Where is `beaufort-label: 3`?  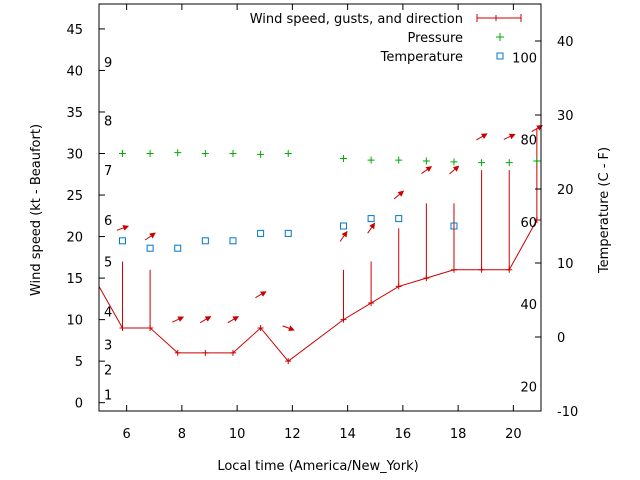 beaufort-label: 3 is located at coordinates (108, 346).